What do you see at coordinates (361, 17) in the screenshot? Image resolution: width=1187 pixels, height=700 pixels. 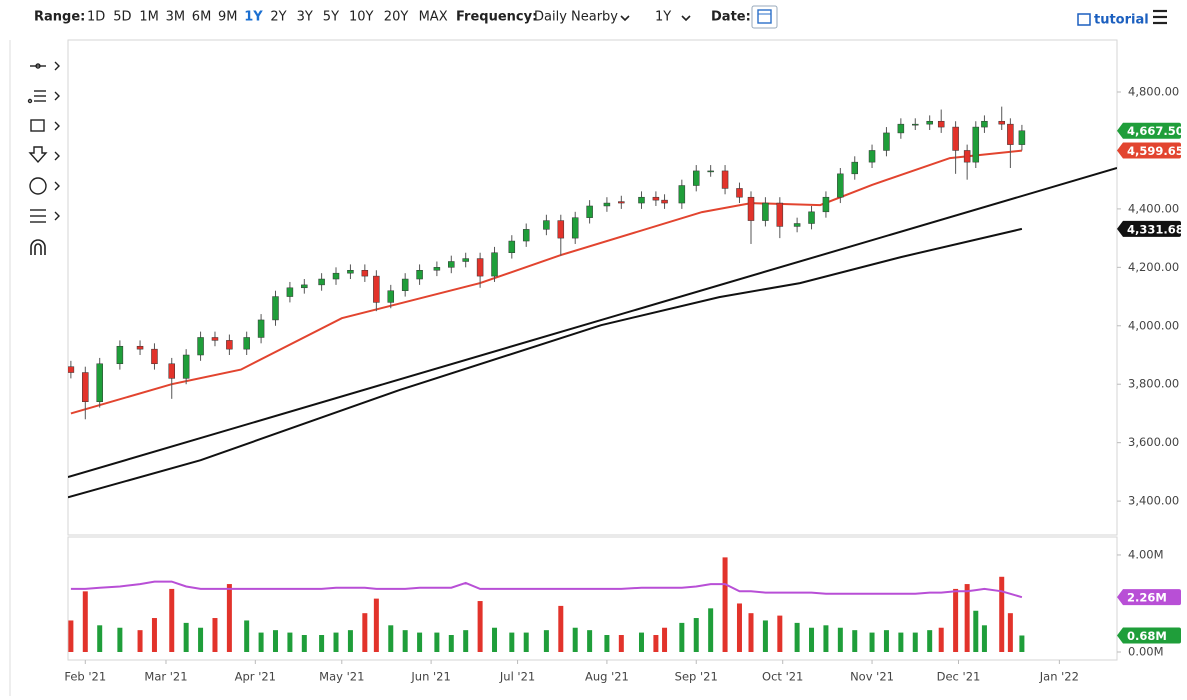 I see `range-button: 10Y` at bounding box center [361, 17].